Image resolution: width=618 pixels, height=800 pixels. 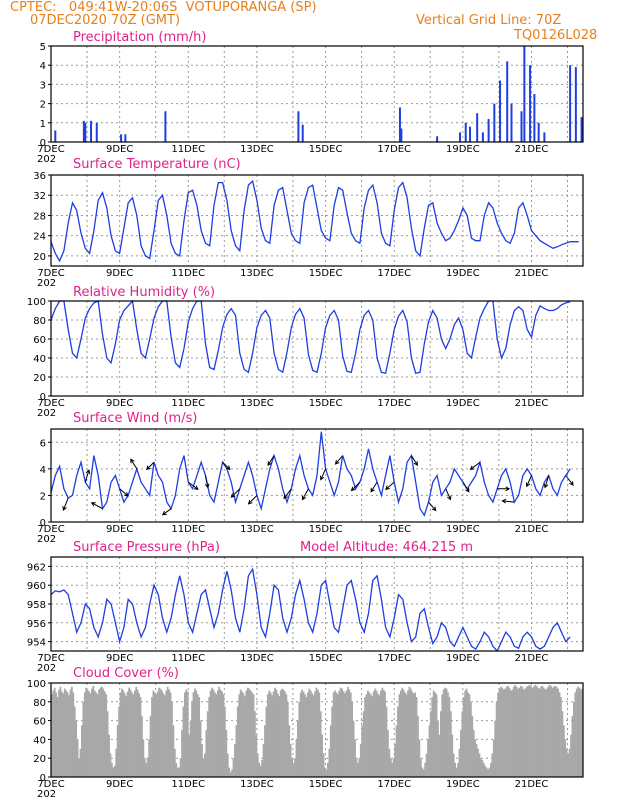 What do you see at coordinates (39, 237) in the screenshot?
I see `y-tick-label: 24` at bounding box center [39, 237].